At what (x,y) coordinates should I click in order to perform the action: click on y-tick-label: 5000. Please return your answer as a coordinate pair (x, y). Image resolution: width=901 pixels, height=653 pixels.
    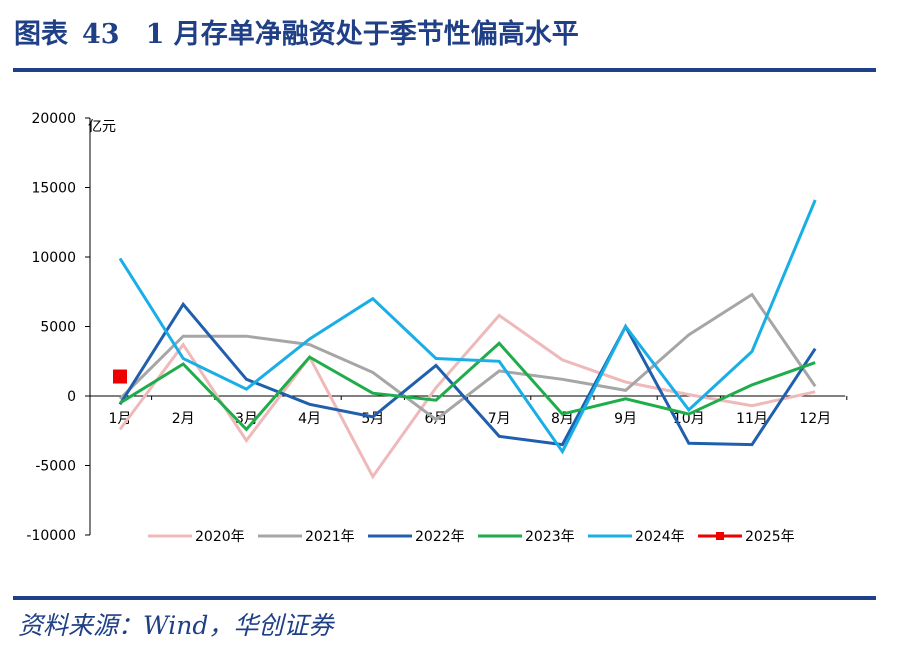
    Looking at the image, I should click on (58, 328).